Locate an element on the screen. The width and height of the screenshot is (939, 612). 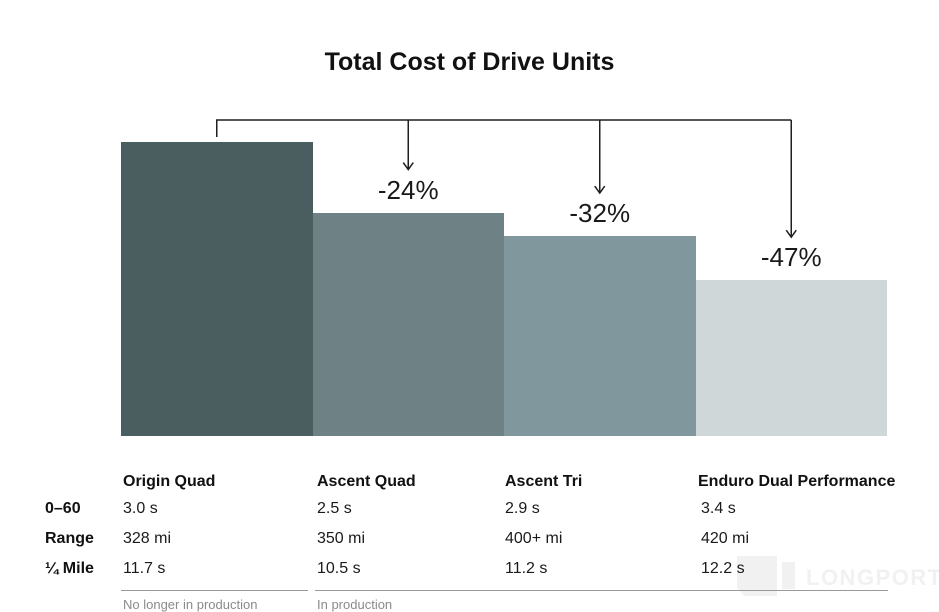
bar-enduro-dual-performance is located at coordinates (791, 358).